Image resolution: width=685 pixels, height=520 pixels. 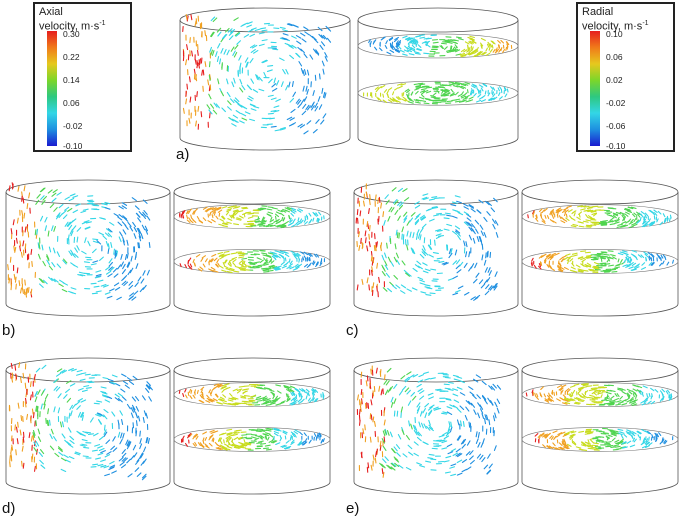 I want to click on panel-a-axial-cylinder-jet-vector, so click(x=201, y=60).